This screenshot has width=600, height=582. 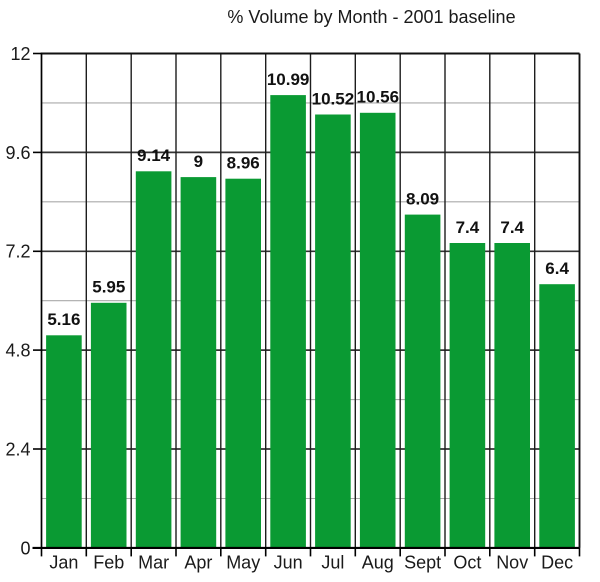 What do you see at coordinates (17, 449) in the screenshot?
I see `svg-text: 2.4` at bounding box center [17, 449].